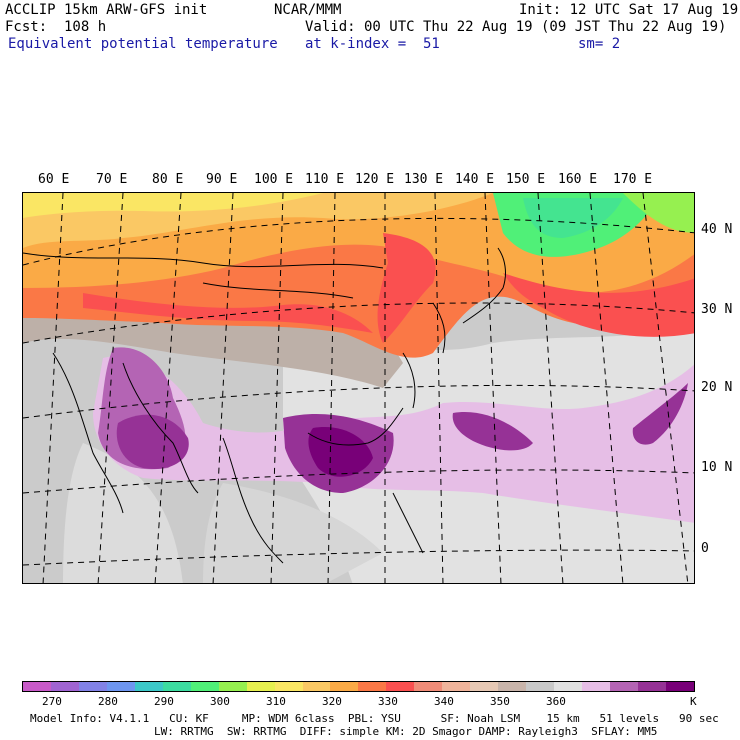 The width and height of the screenshot is (740, 740). Describe the element at coordinates (112, 179) in the screenshot. I see `lon-label: 70 E` at that location.